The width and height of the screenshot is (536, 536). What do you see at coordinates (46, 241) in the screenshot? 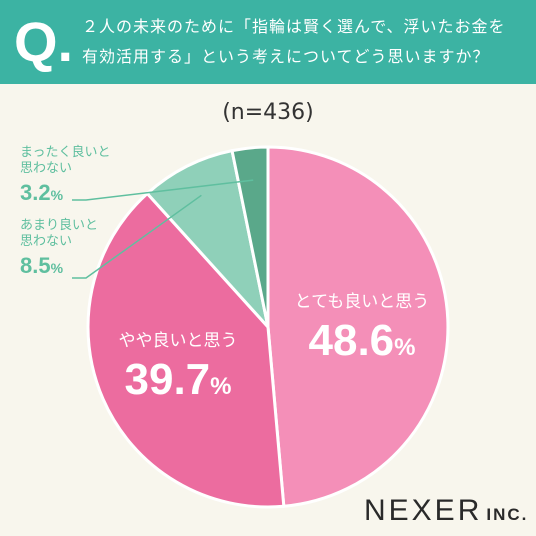
I see `callout-label-not-really: 思わない` at bounding box center [46, 241].